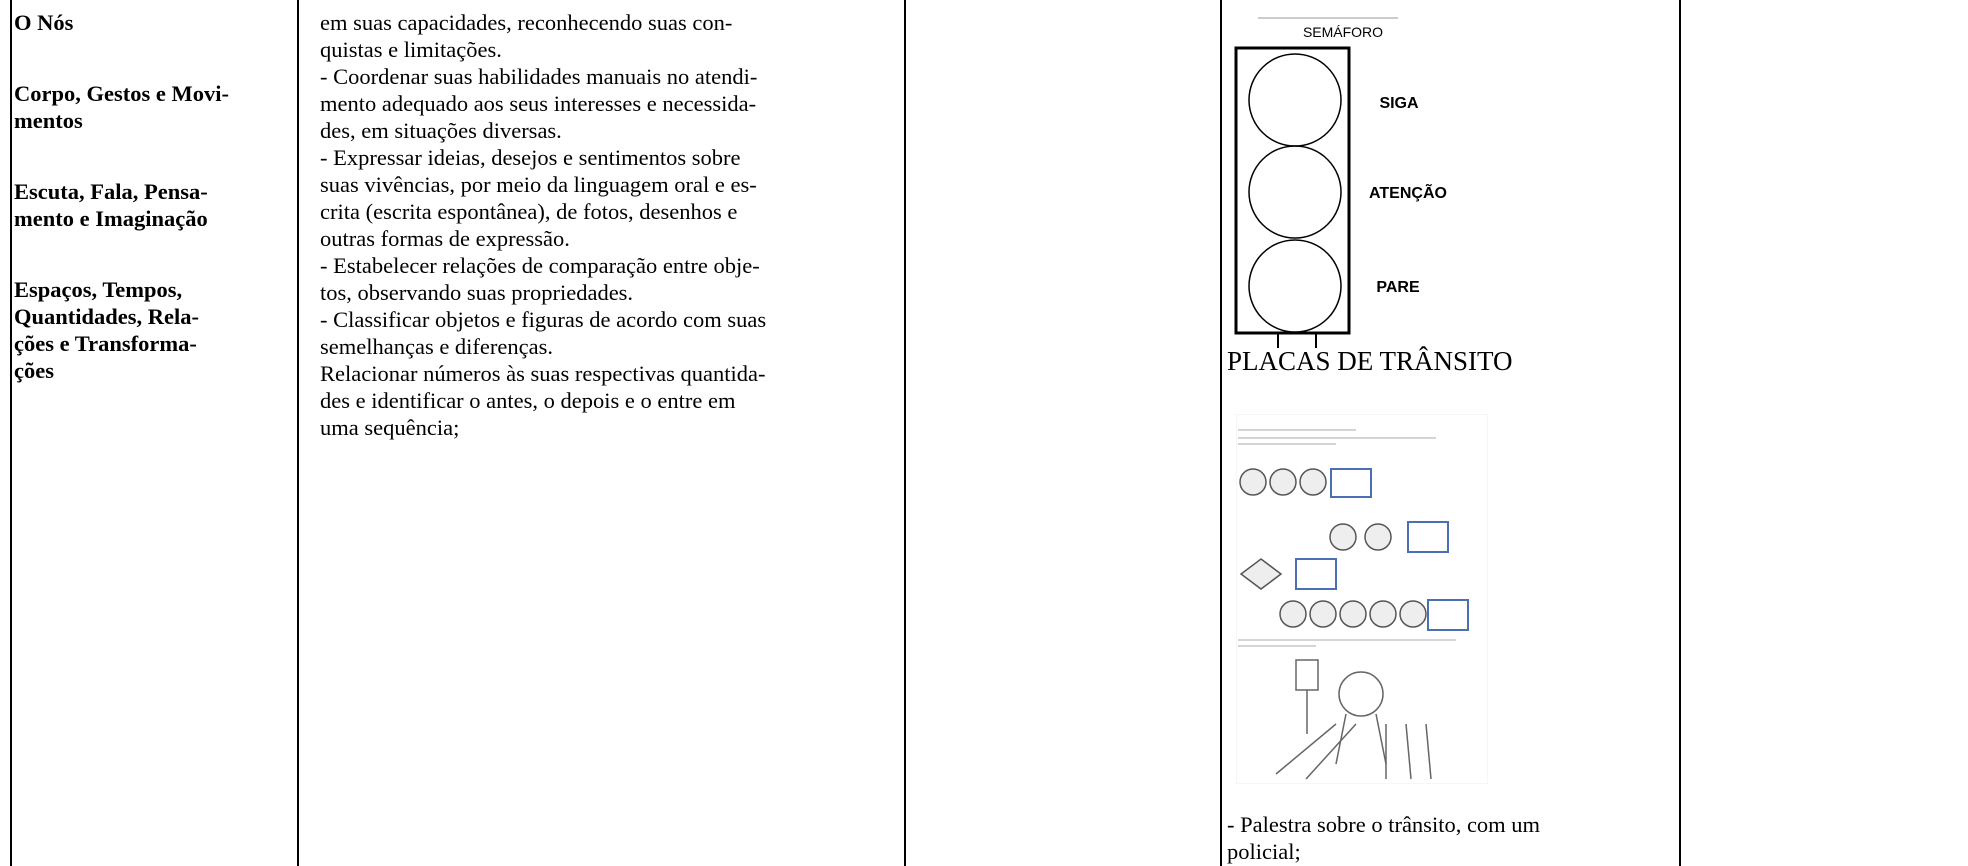  Describe the element at coordinates (1398, 287) in the screenshot. I see `light-label: PARE` at that location.